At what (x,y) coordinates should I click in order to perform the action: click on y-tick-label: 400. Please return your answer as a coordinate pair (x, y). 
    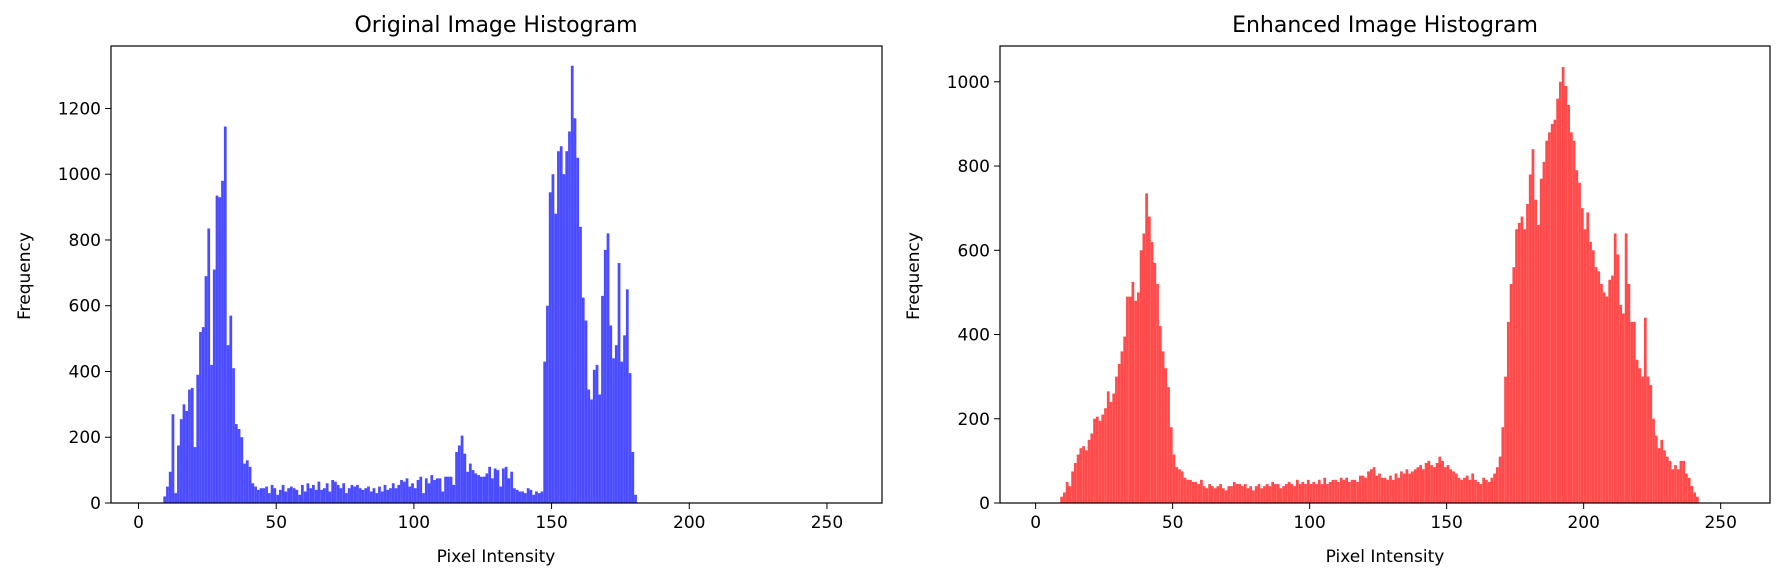
    Looking at the image, I should click on (974, 336).